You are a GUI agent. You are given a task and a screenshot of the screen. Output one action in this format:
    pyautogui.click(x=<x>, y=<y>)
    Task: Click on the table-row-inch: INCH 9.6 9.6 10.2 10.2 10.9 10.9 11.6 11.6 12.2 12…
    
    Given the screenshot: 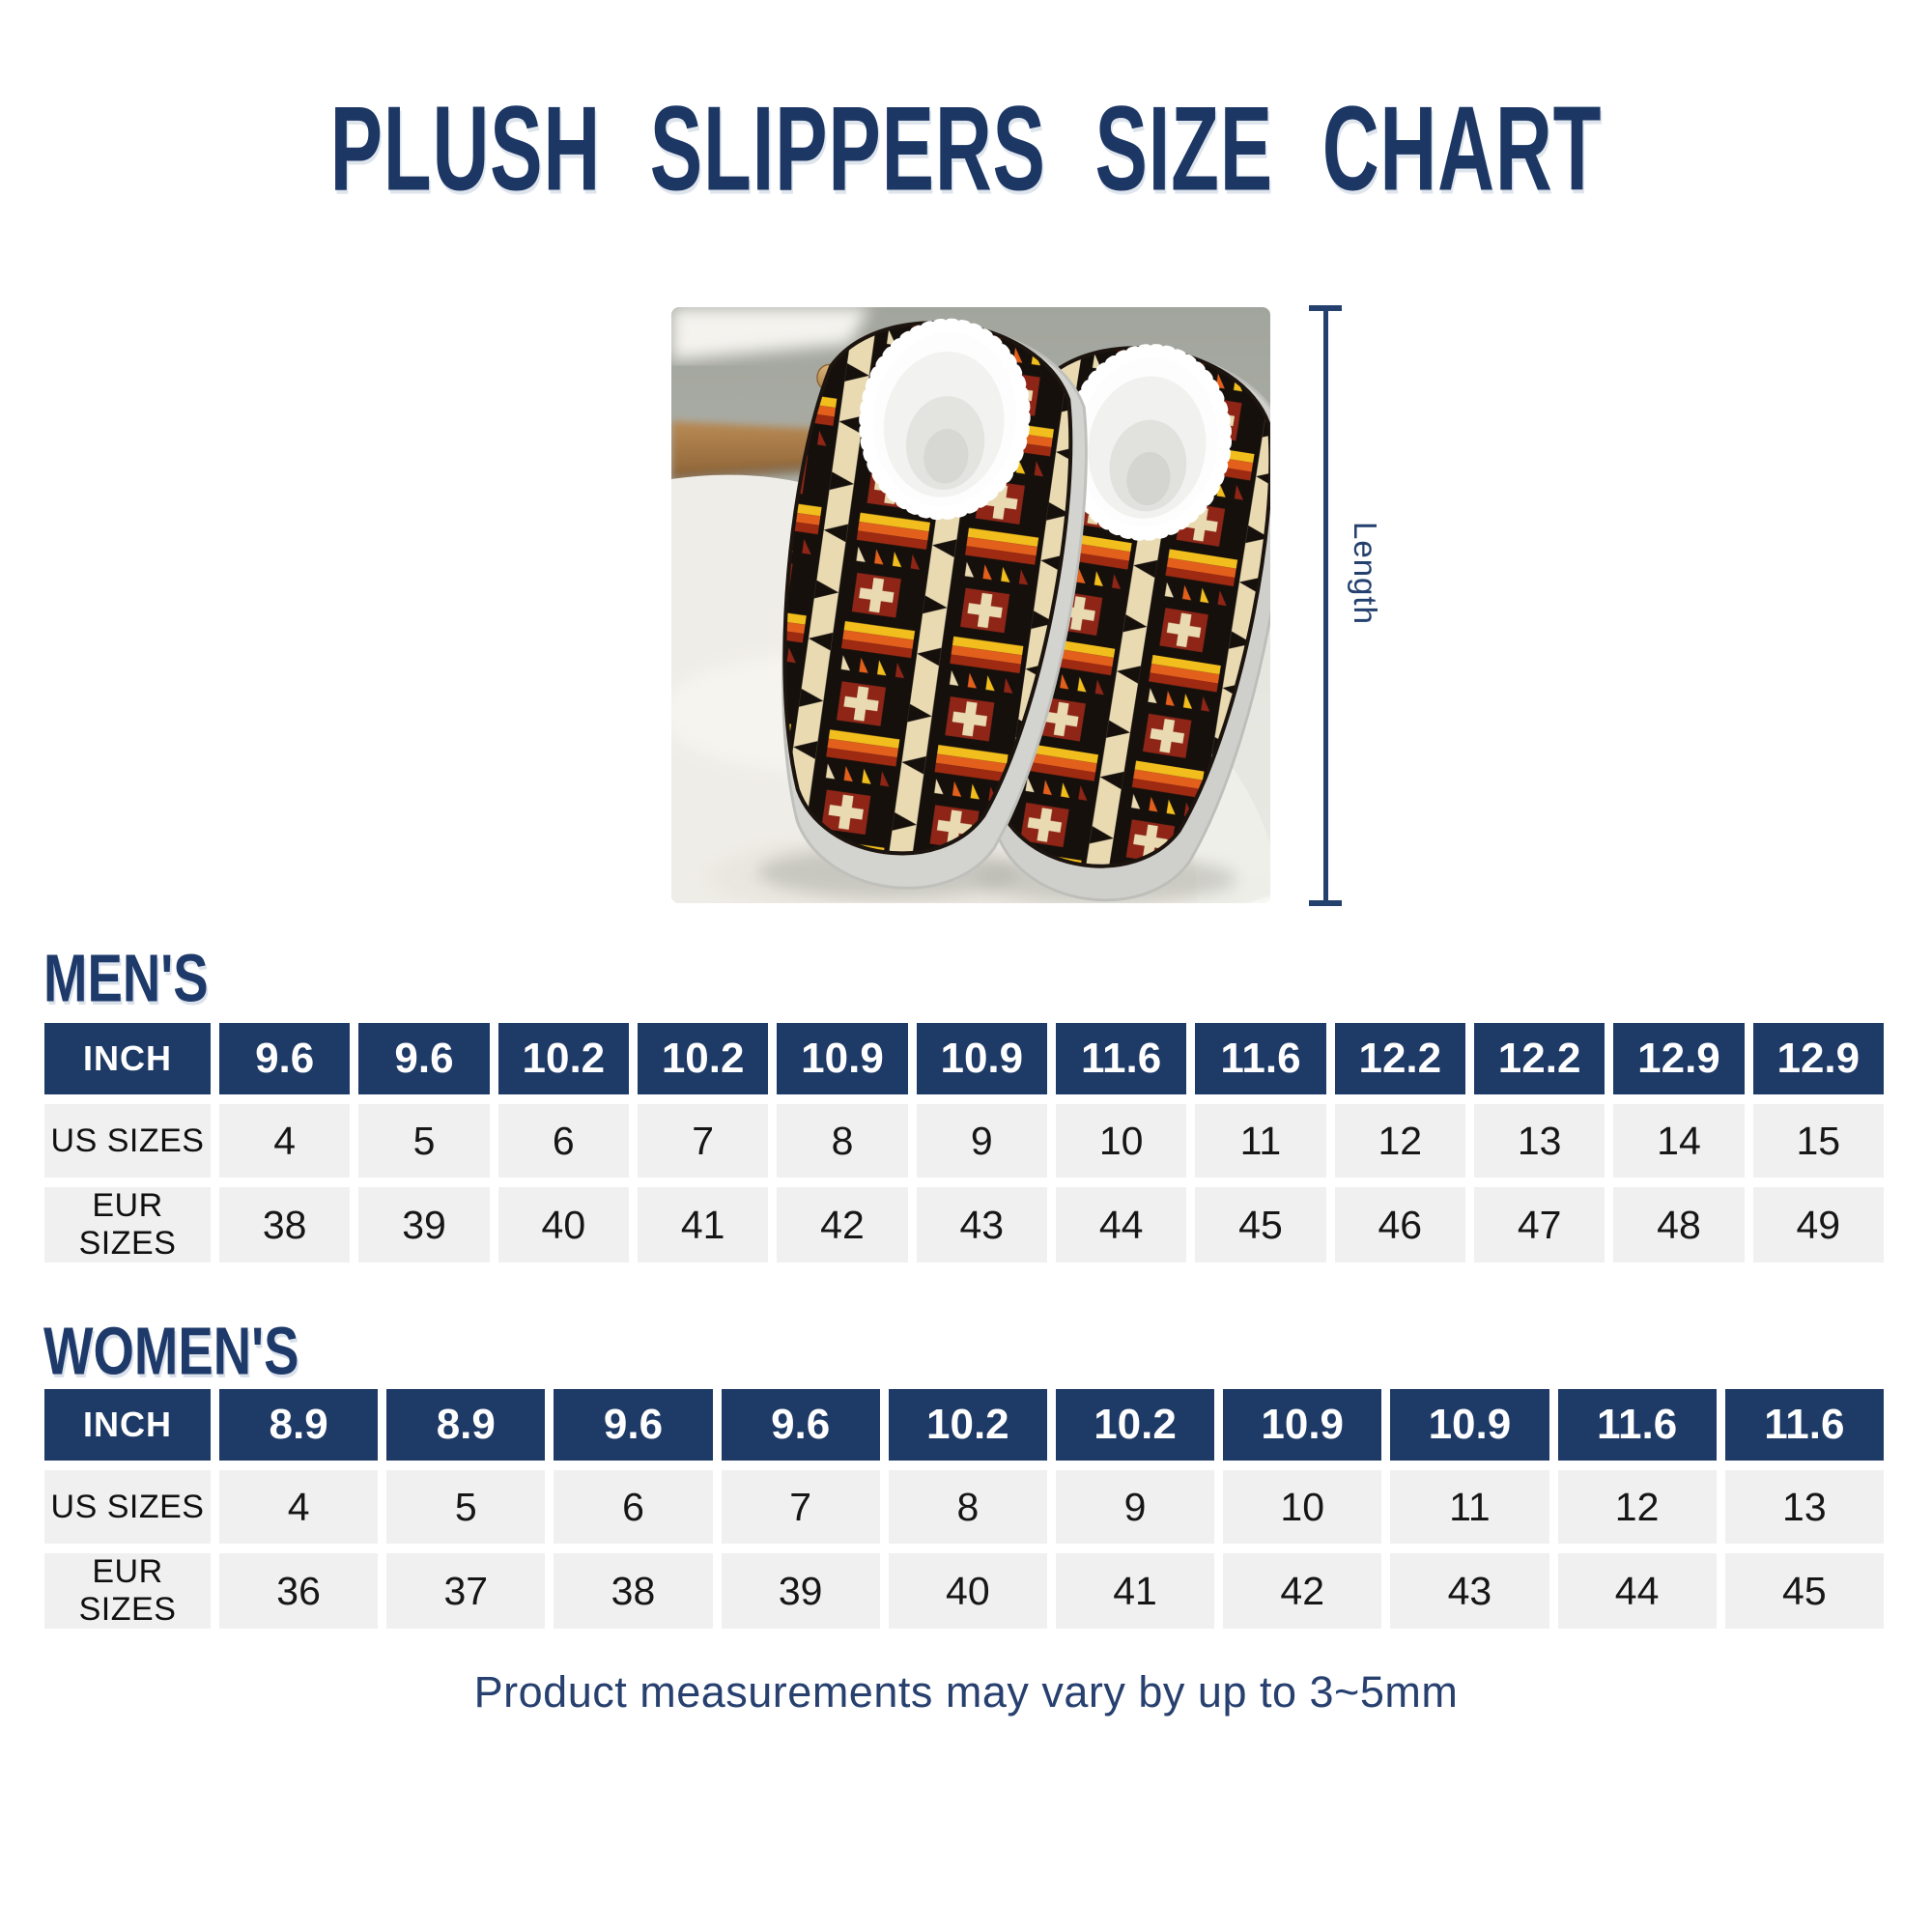 What is the action you would take?
    pyautogui.click(x=964, y=1058)
    